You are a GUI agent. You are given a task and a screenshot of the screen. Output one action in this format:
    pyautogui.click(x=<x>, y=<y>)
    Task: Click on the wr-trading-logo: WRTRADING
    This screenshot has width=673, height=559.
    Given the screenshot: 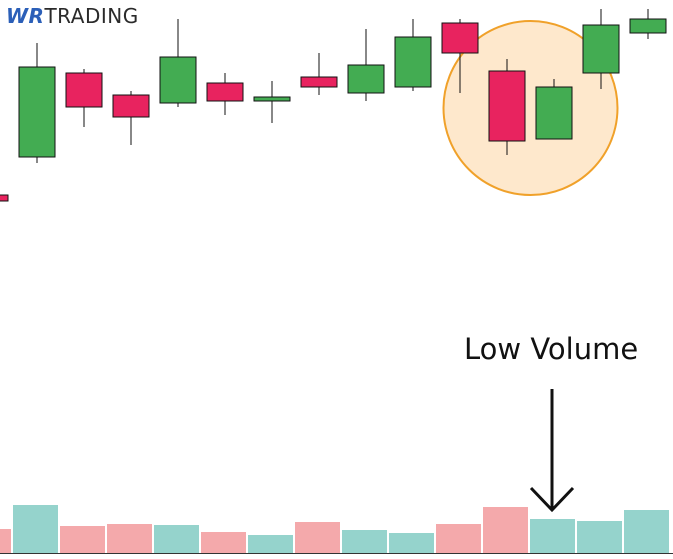 What is the action you would take?
    pyautogui.click(x=72, y=16)
    